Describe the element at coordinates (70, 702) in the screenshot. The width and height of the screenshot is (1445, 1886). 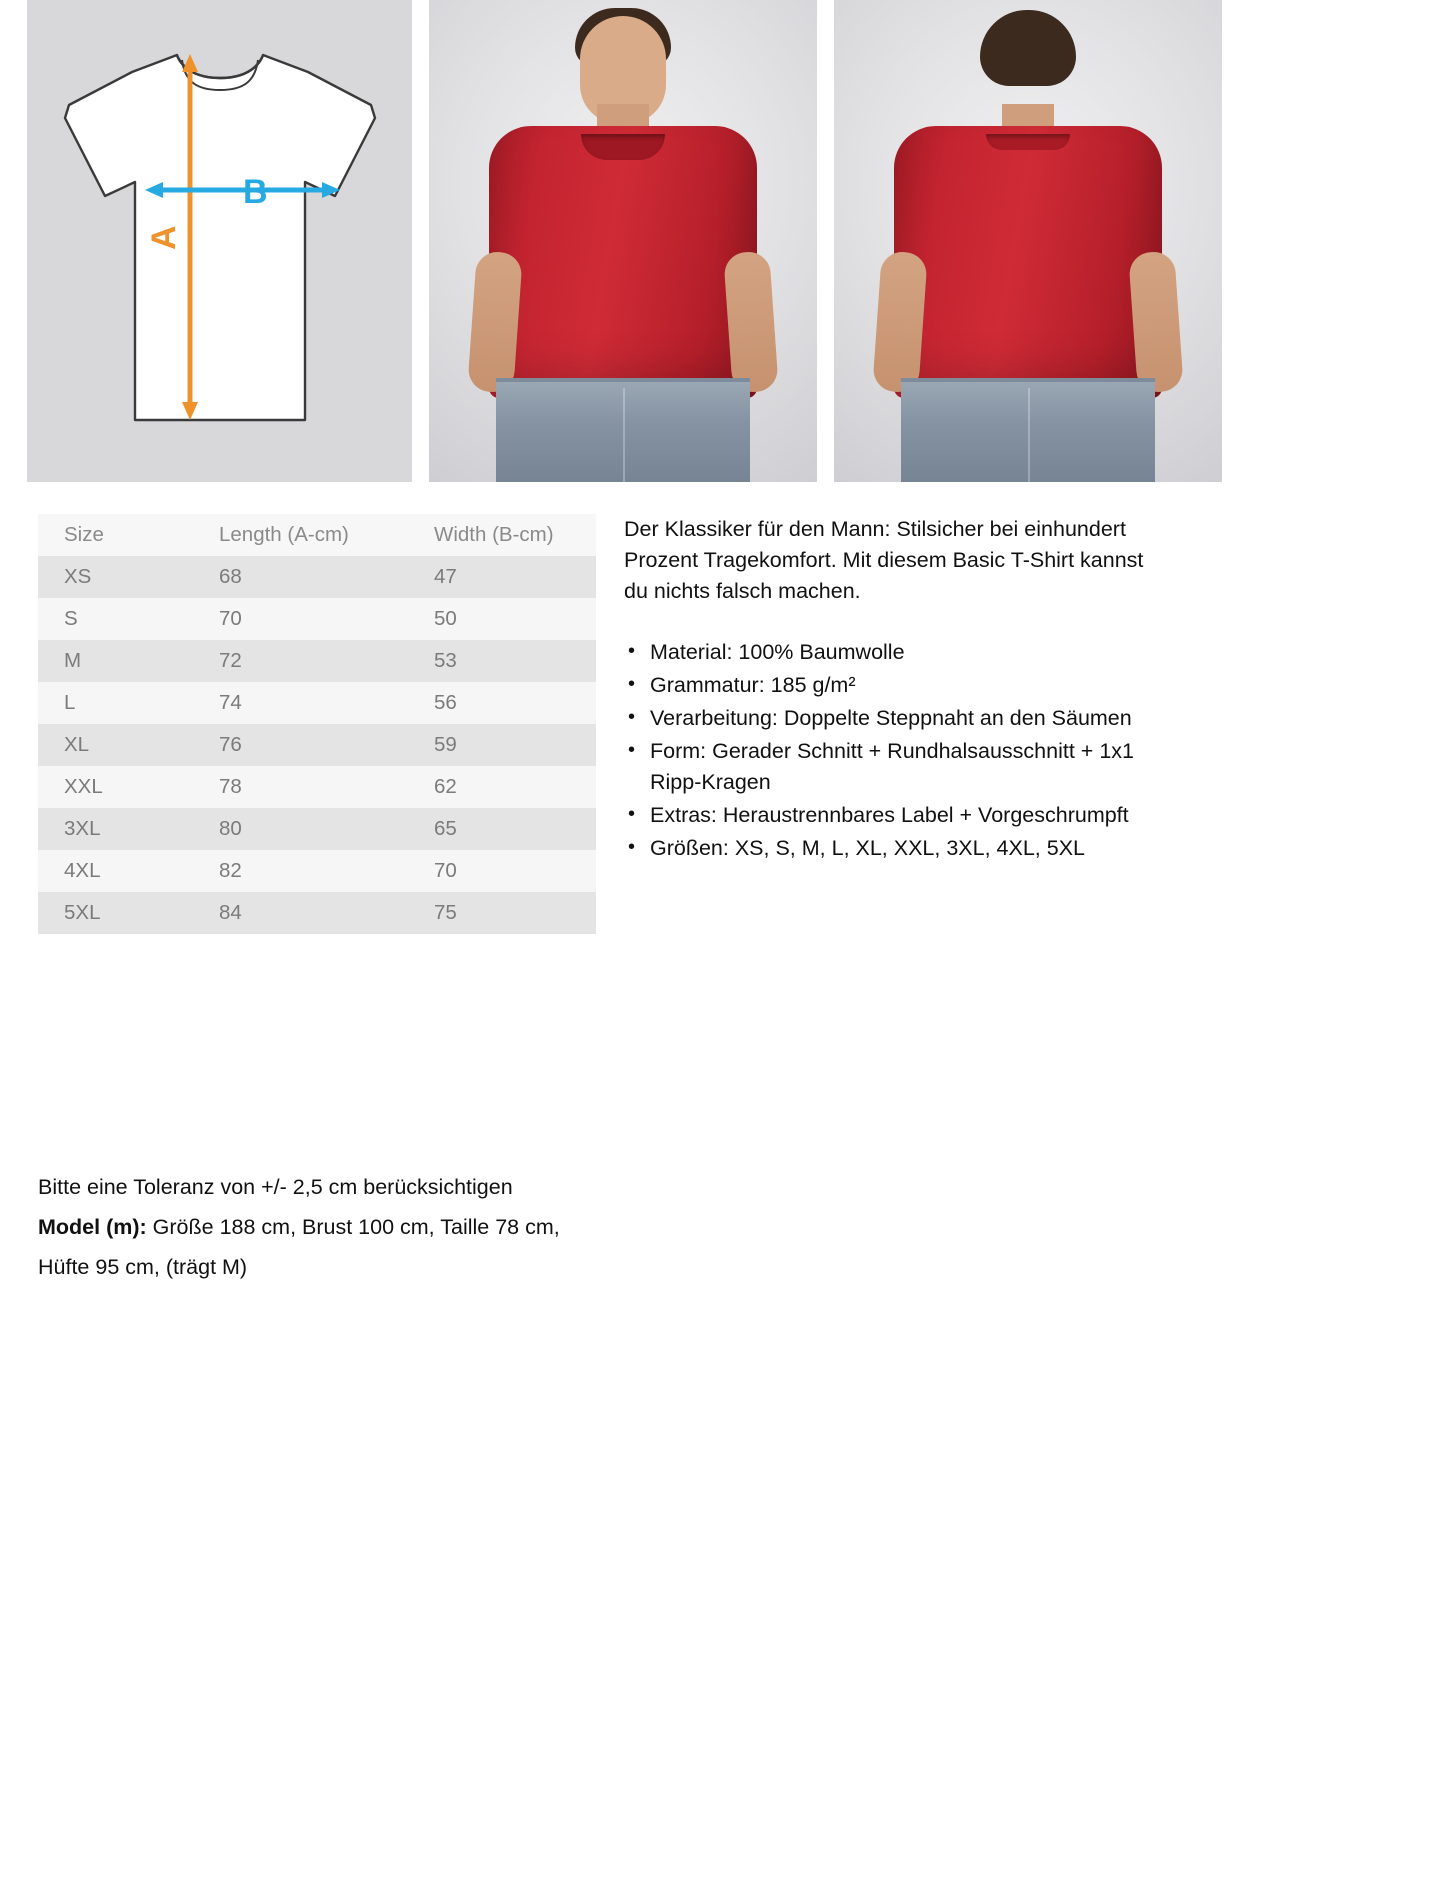
I see `size-cell: L` at that location.